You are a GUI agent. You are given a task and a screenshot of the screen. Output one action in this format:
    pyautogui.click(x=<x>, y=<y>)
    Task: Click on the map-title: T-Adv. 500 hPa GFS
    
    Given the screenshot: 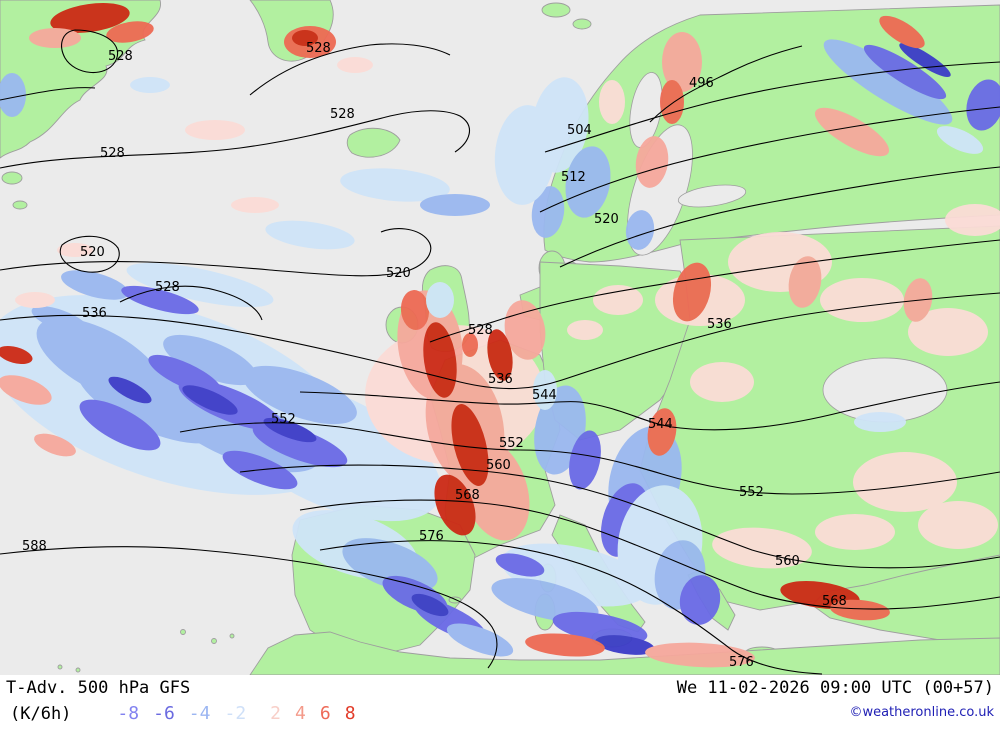 What is the action you would take?
    pyautogui.click(x=98, y=688)
    